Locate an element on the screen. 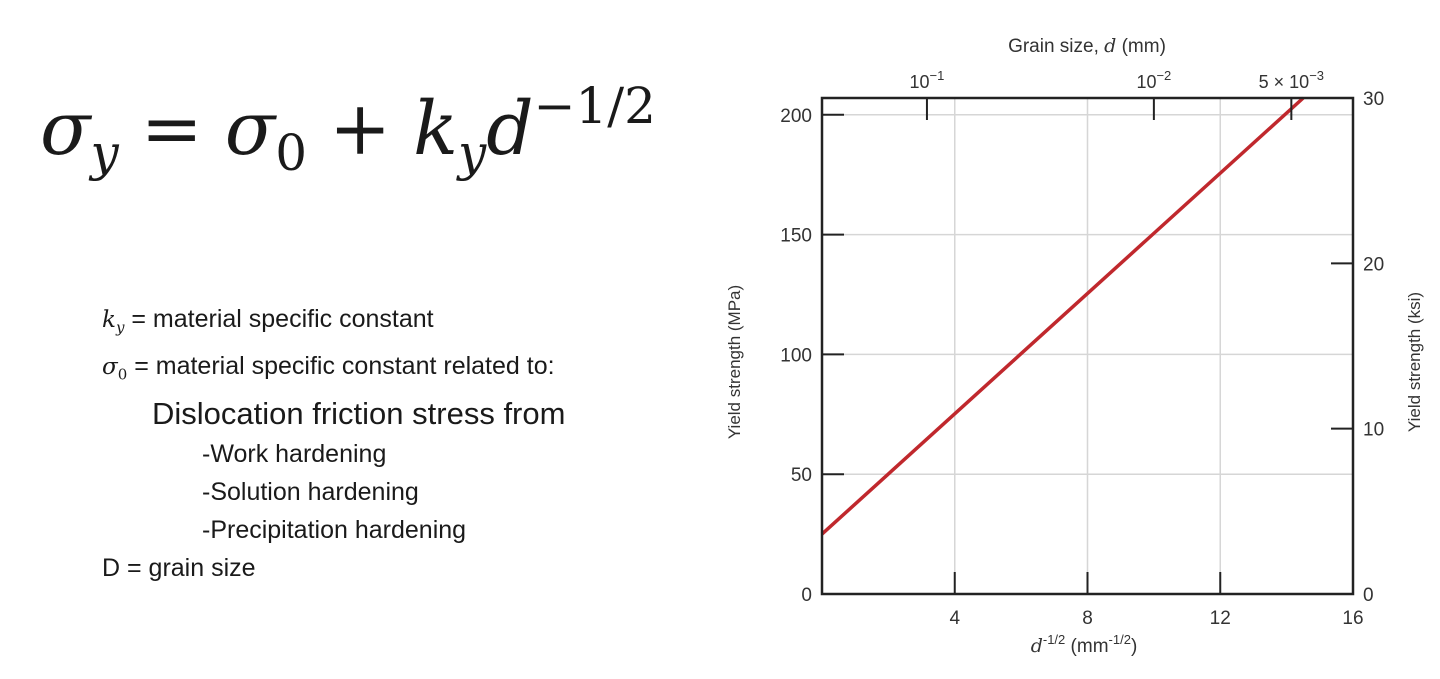 Image resolution: width=1440 pixels, height=679 pixels. y-tick-label: 100 is located at coordinates (796, 355).